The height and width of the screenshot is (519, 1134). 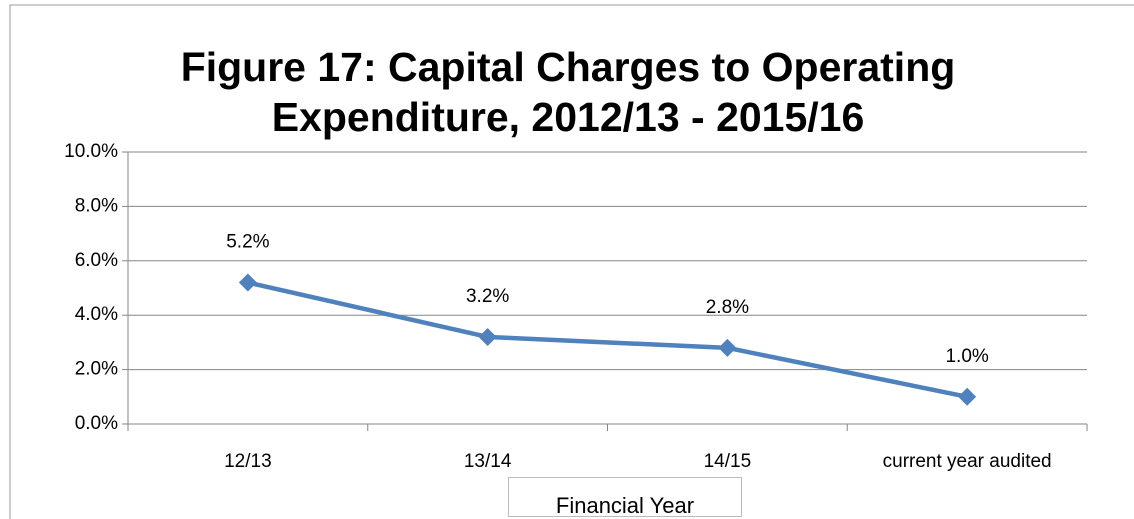 What do you see at coordinates (487, 461) in the screenshot?
I see `x-tick-label: 13/14` at bounding box center [487, 461].